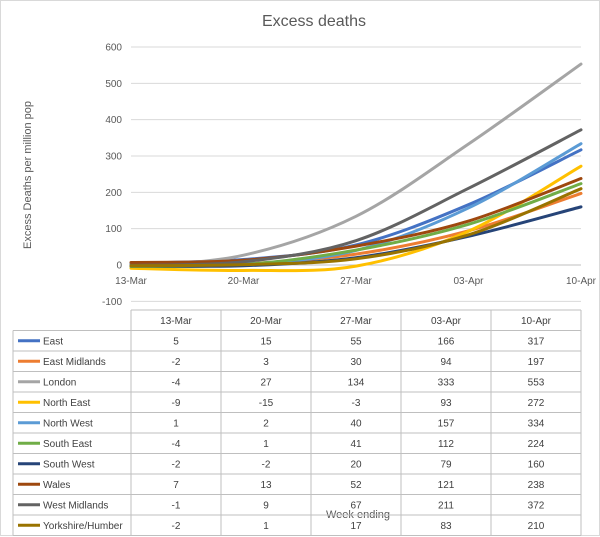 This screenshot has width=600, height=537. I want to click on y-tick-label: 0, so click(119, 266).